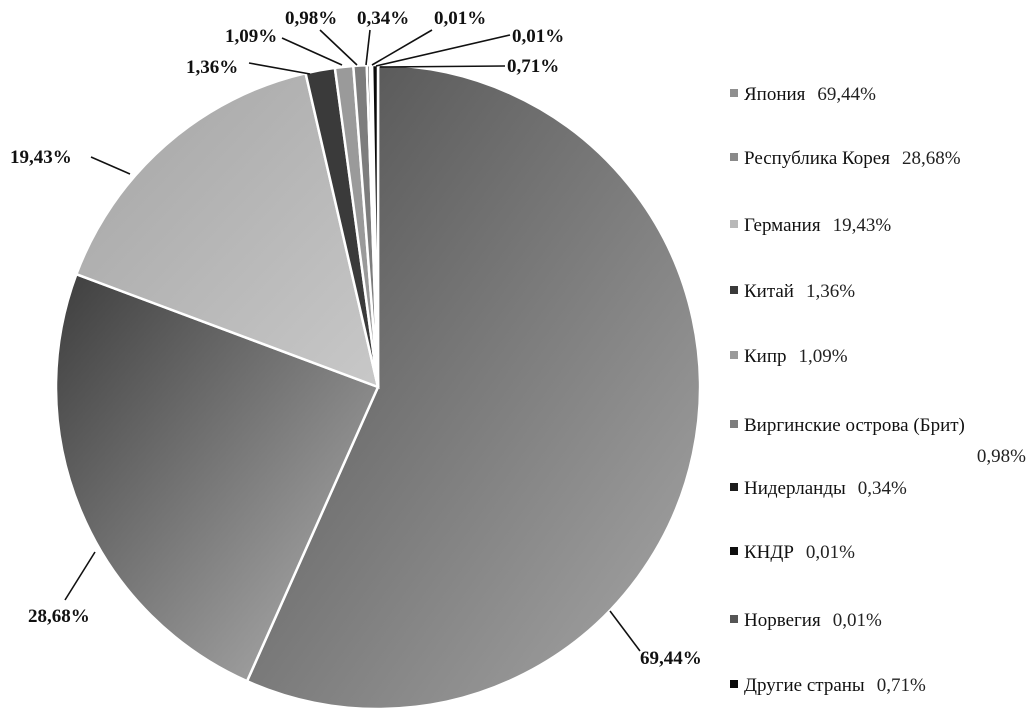  What do you see at coordinates (789, 356) in the screenshot?
I see `legend-item: Кипр 1,09%` at bounding box center [789, 356].